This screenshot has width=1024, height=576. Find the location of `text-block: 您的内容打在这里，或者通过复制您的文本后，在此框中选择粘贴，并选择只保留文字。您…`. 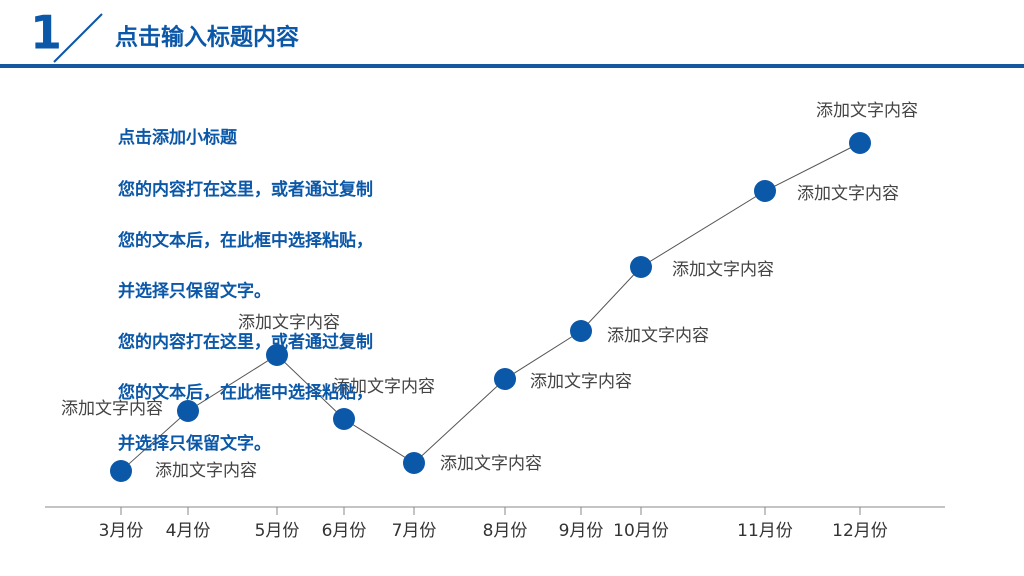

text-block: 您的内容打在这里，或者通过复制您的文本后，在此框中选择粘贴，并选择只保留文字。您… is located at coordinates (245, 316).